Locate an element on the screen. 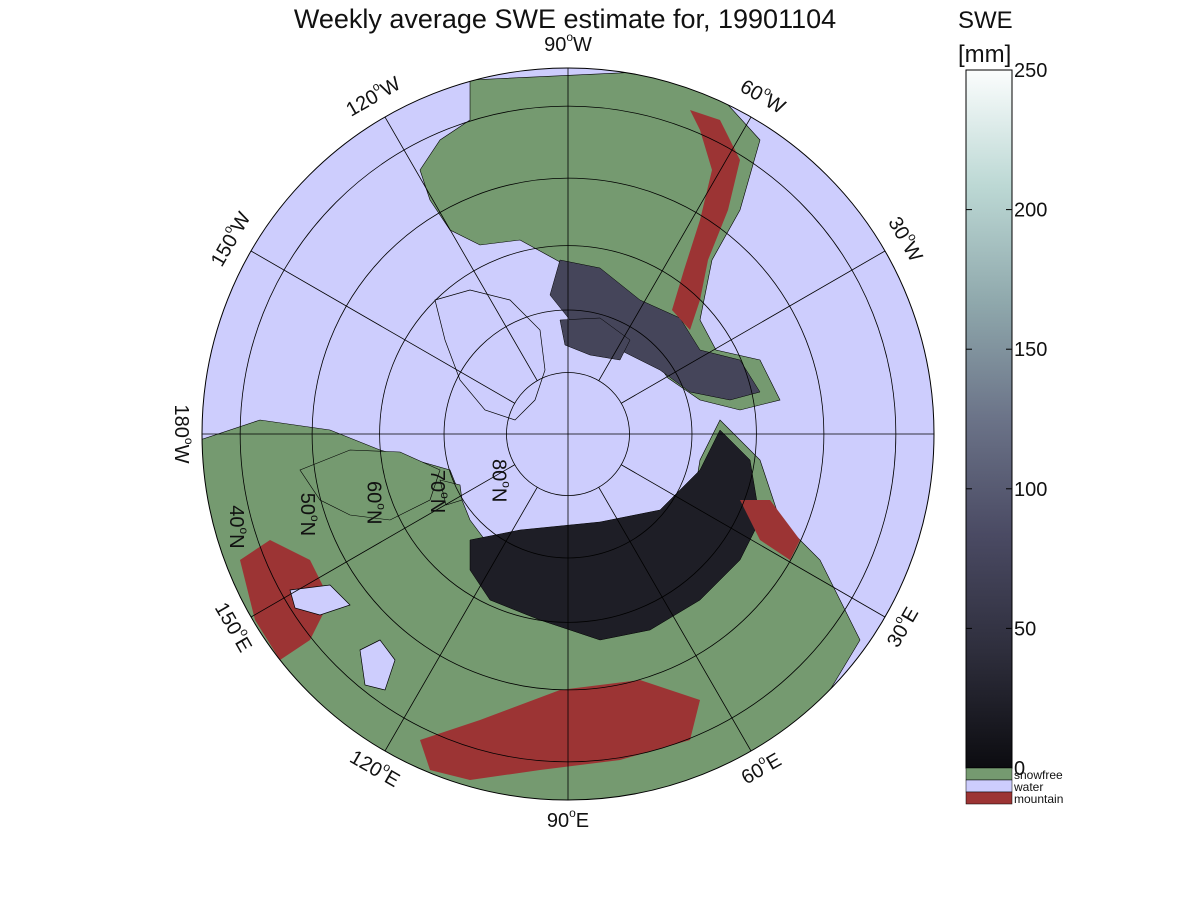 The image size is (1200, 900). latitude-labels: 80oN 70oN 60oN 50oN 40oN is located at coordinates (369, 504).